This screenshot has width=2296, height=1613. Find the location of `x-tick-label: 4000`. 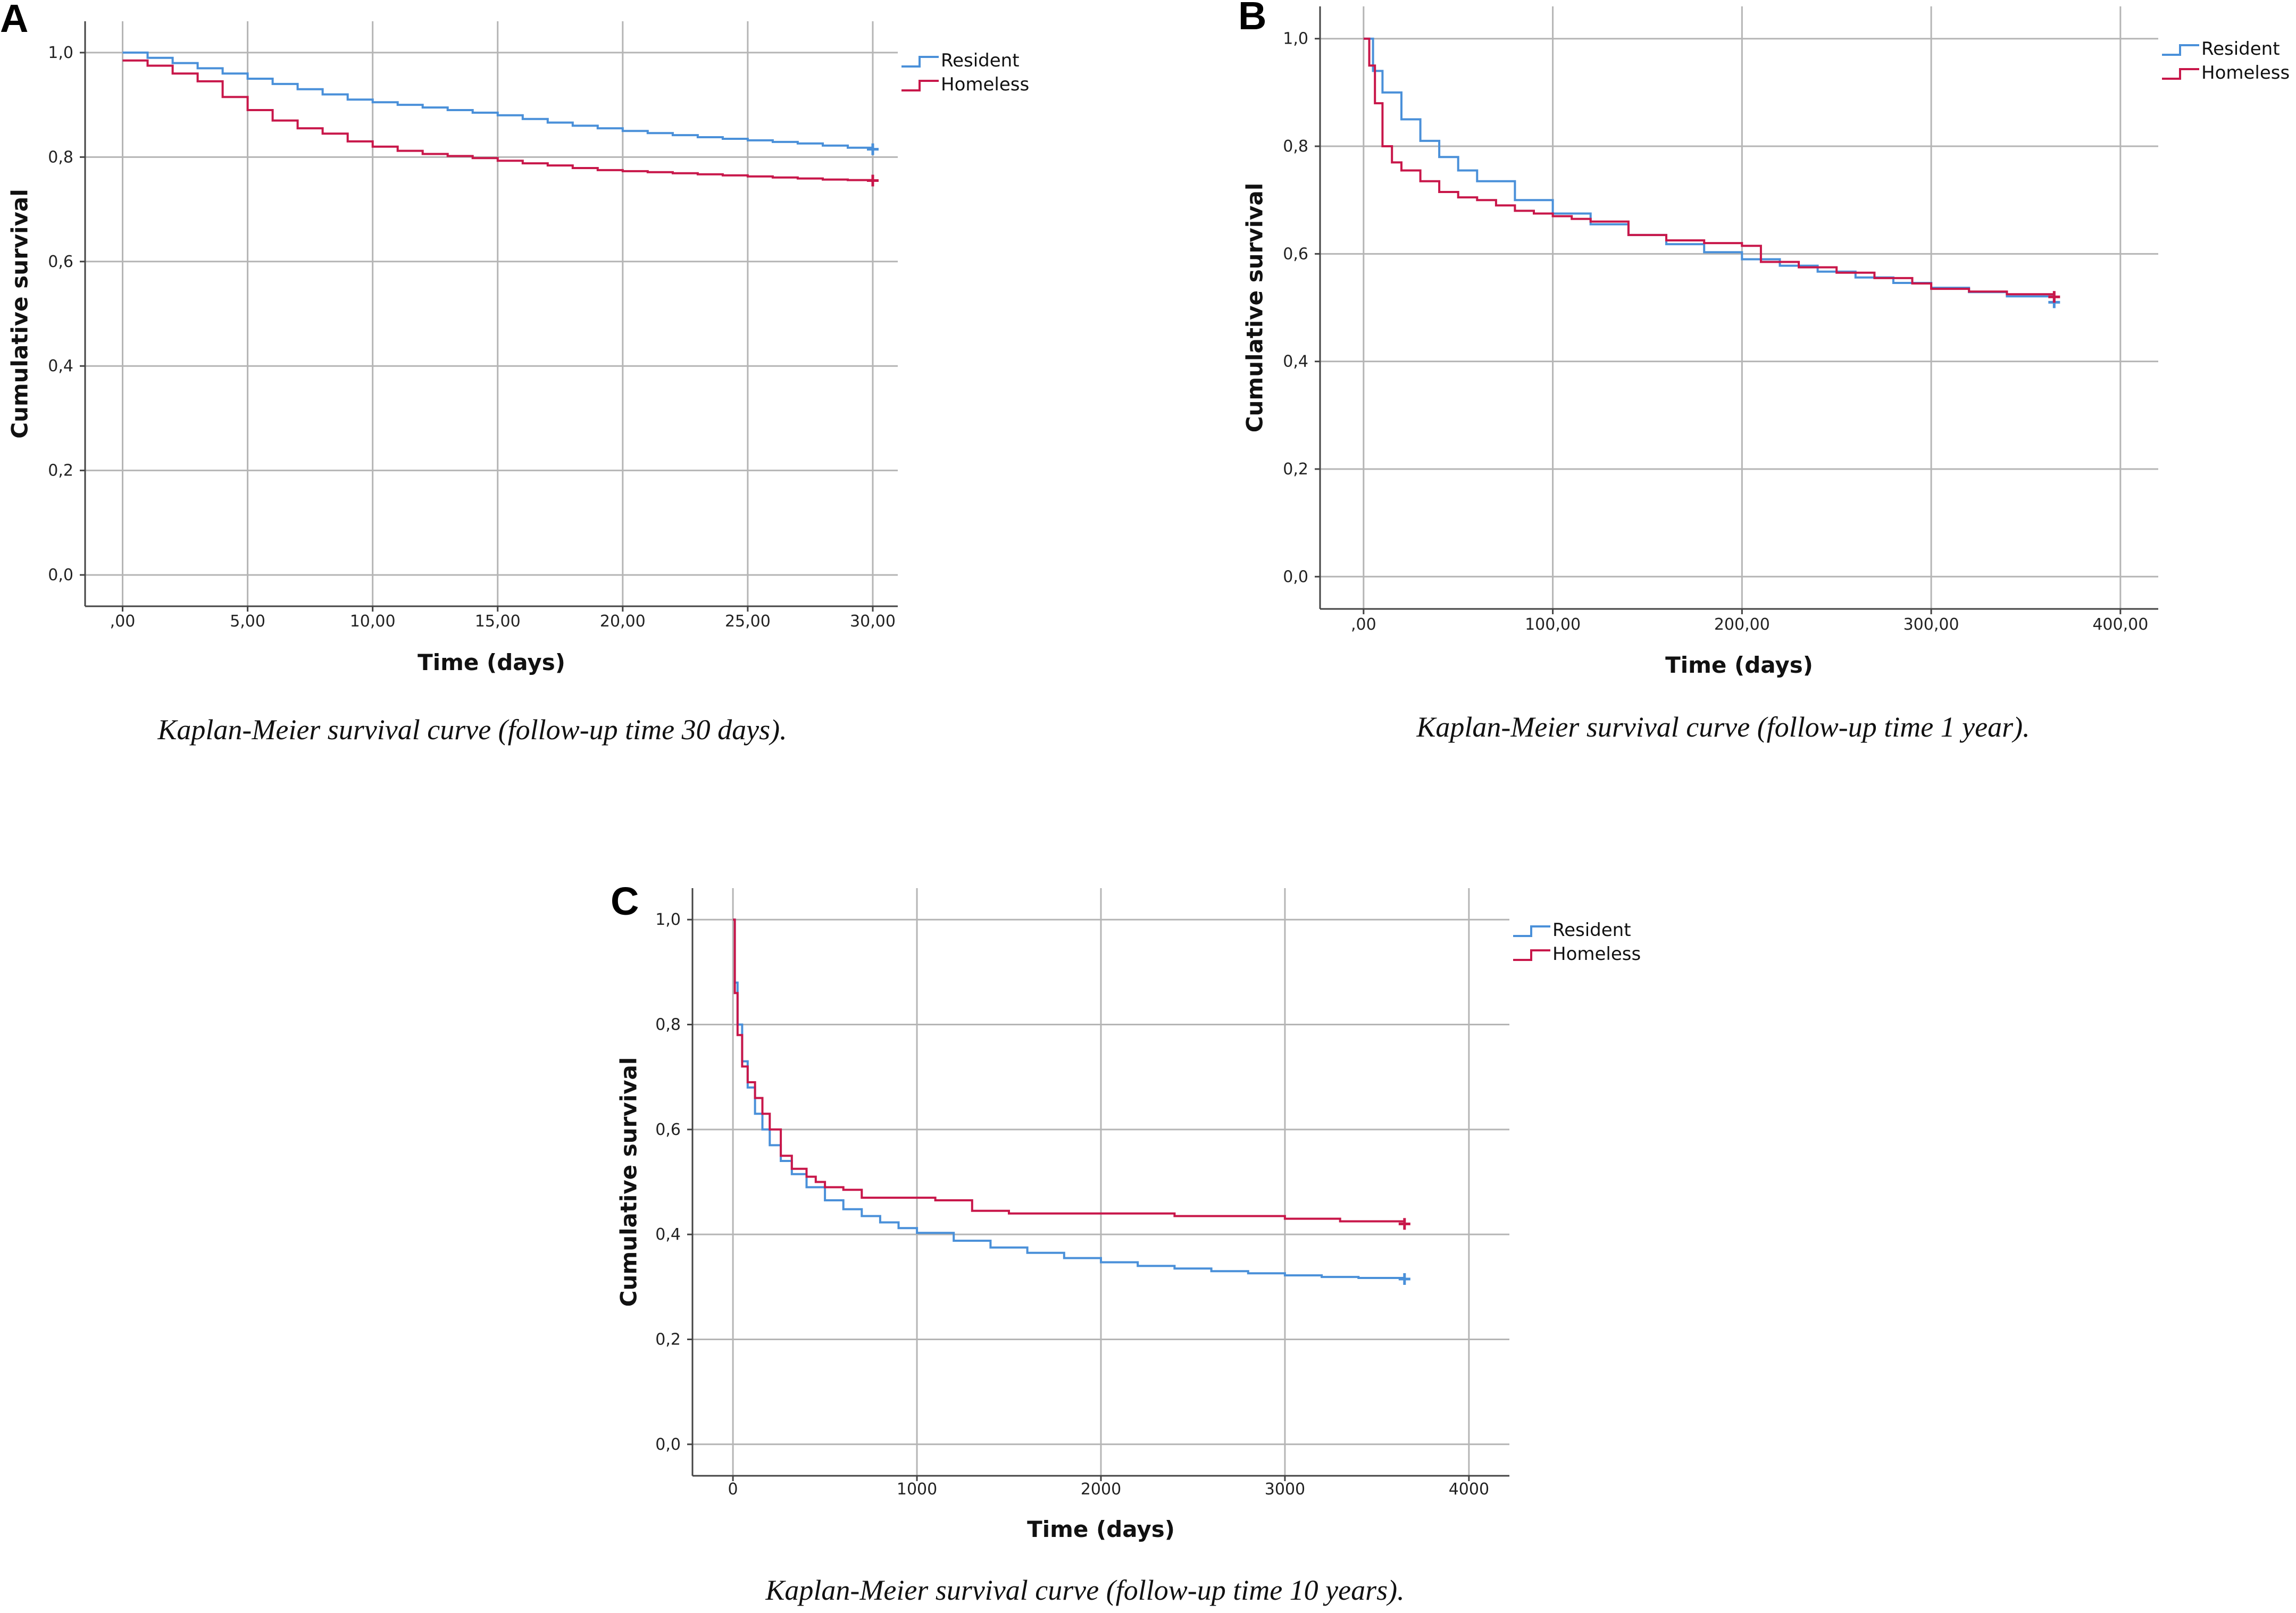

x-tick-label: 4000 is located at coordinates (1469, 1489).